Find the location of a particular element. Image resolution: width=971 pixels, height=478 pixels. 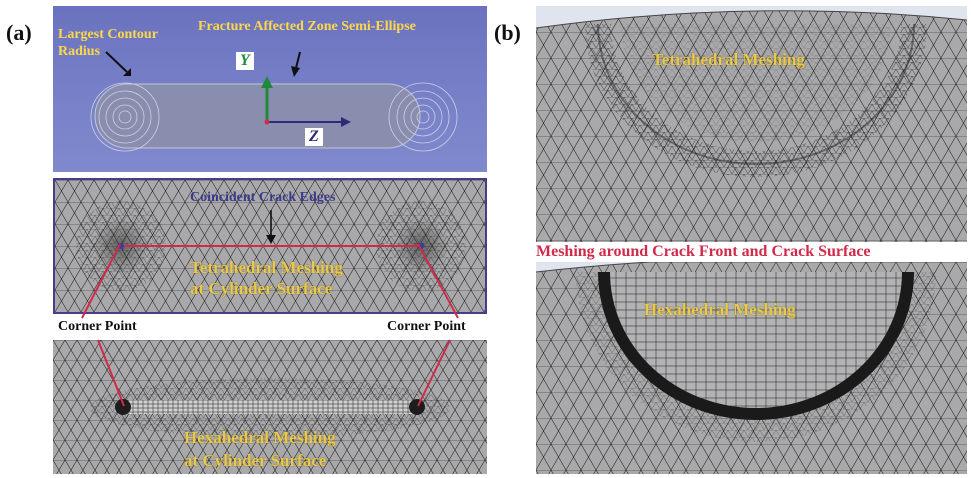

corner-point-left-label: Corner Point is located at coordinates (97, 326).